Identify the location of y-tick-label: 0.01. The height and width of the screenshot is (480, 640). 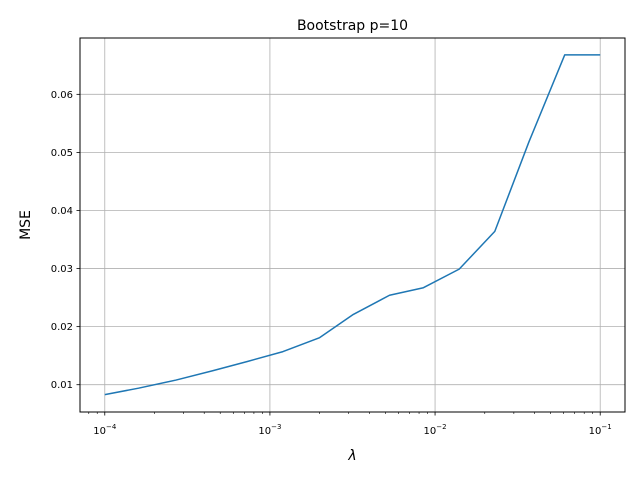
(62, 385).